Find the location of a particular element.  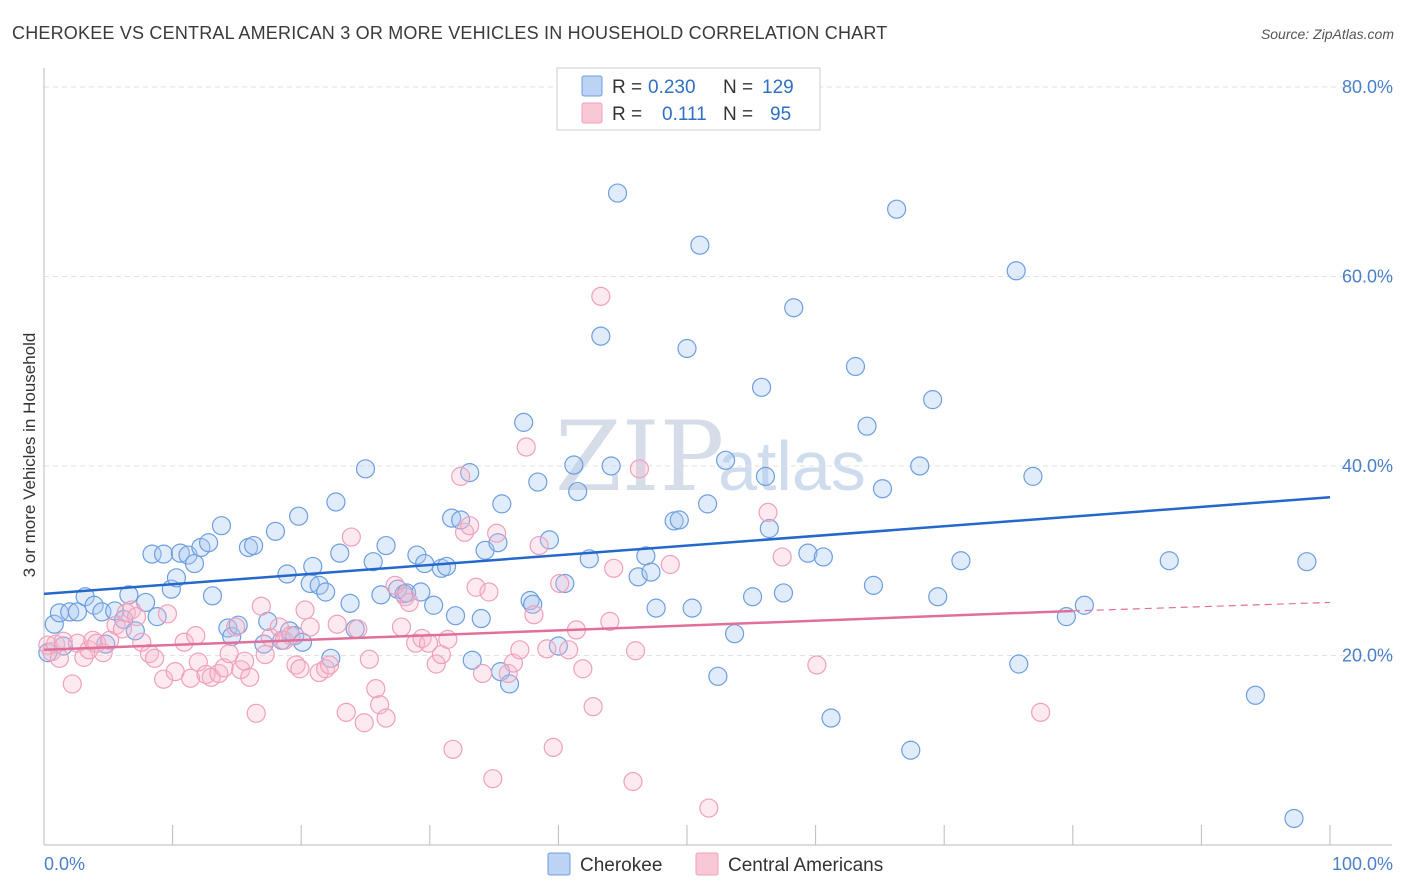

central-trend-extension is located at coordinates (1201, 606).